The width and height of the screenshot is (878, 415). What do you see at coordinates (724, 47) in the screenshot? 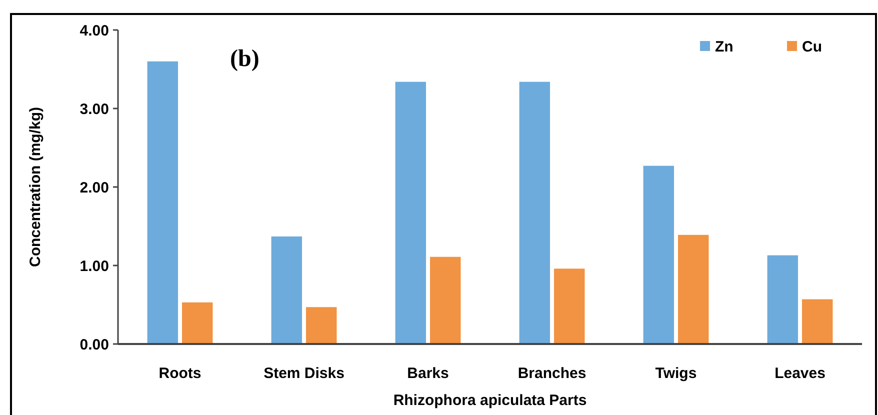
I see `legend-label: Zn` at bounding box center [724, 47].